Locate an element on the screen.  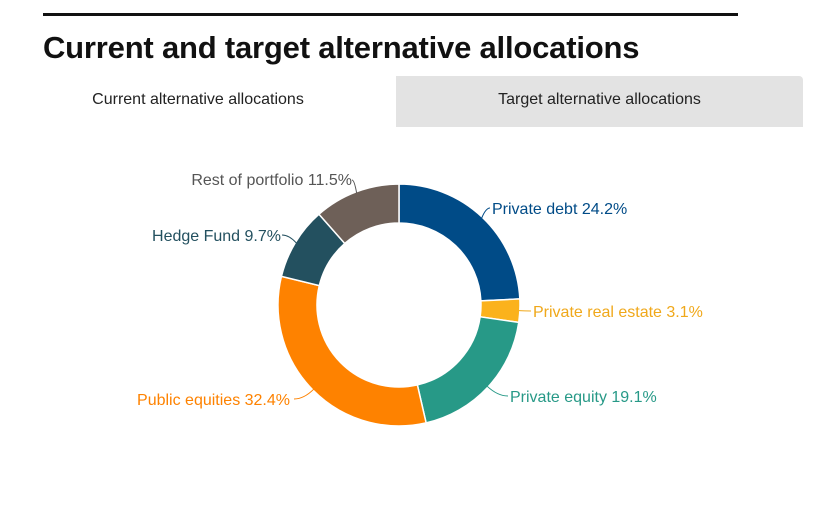
donut-slices is located at coordinates (399, 305).